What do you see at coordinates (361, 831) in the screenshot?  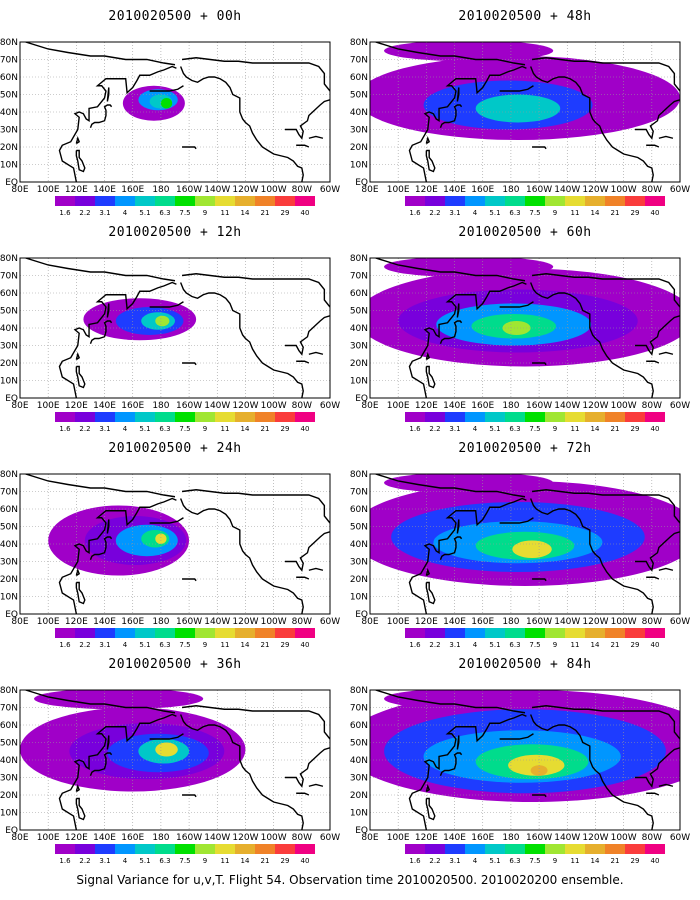 I see `y-tick-label: EQ` at bounding box center [361, 831].